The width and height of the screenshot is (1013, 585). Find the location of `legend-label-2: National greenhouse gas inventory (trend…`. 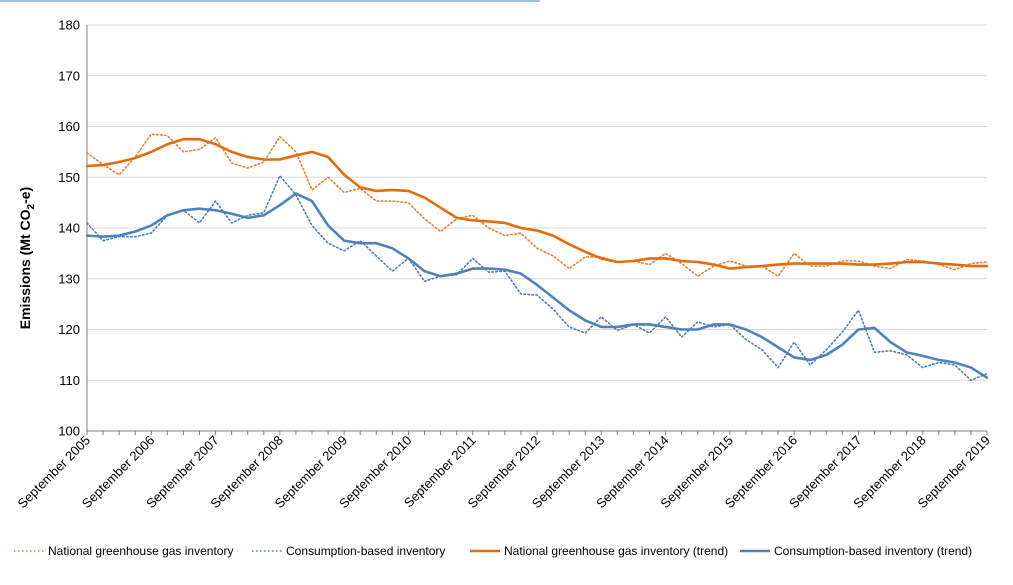

legend-label-2: National greenhouse gas inventory (trend… is located at coordinates (616, 551).